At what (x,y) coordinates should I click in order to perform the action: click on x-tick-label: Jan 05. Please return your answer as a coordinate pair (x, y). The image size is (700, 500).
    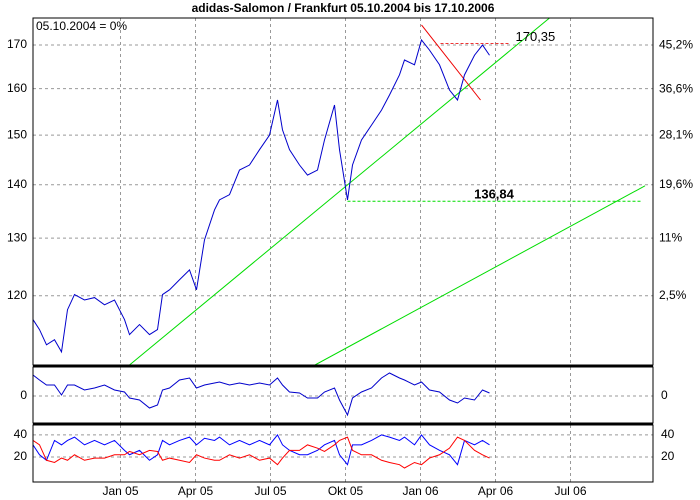
    Looking at the image, I should click on (120, 491).